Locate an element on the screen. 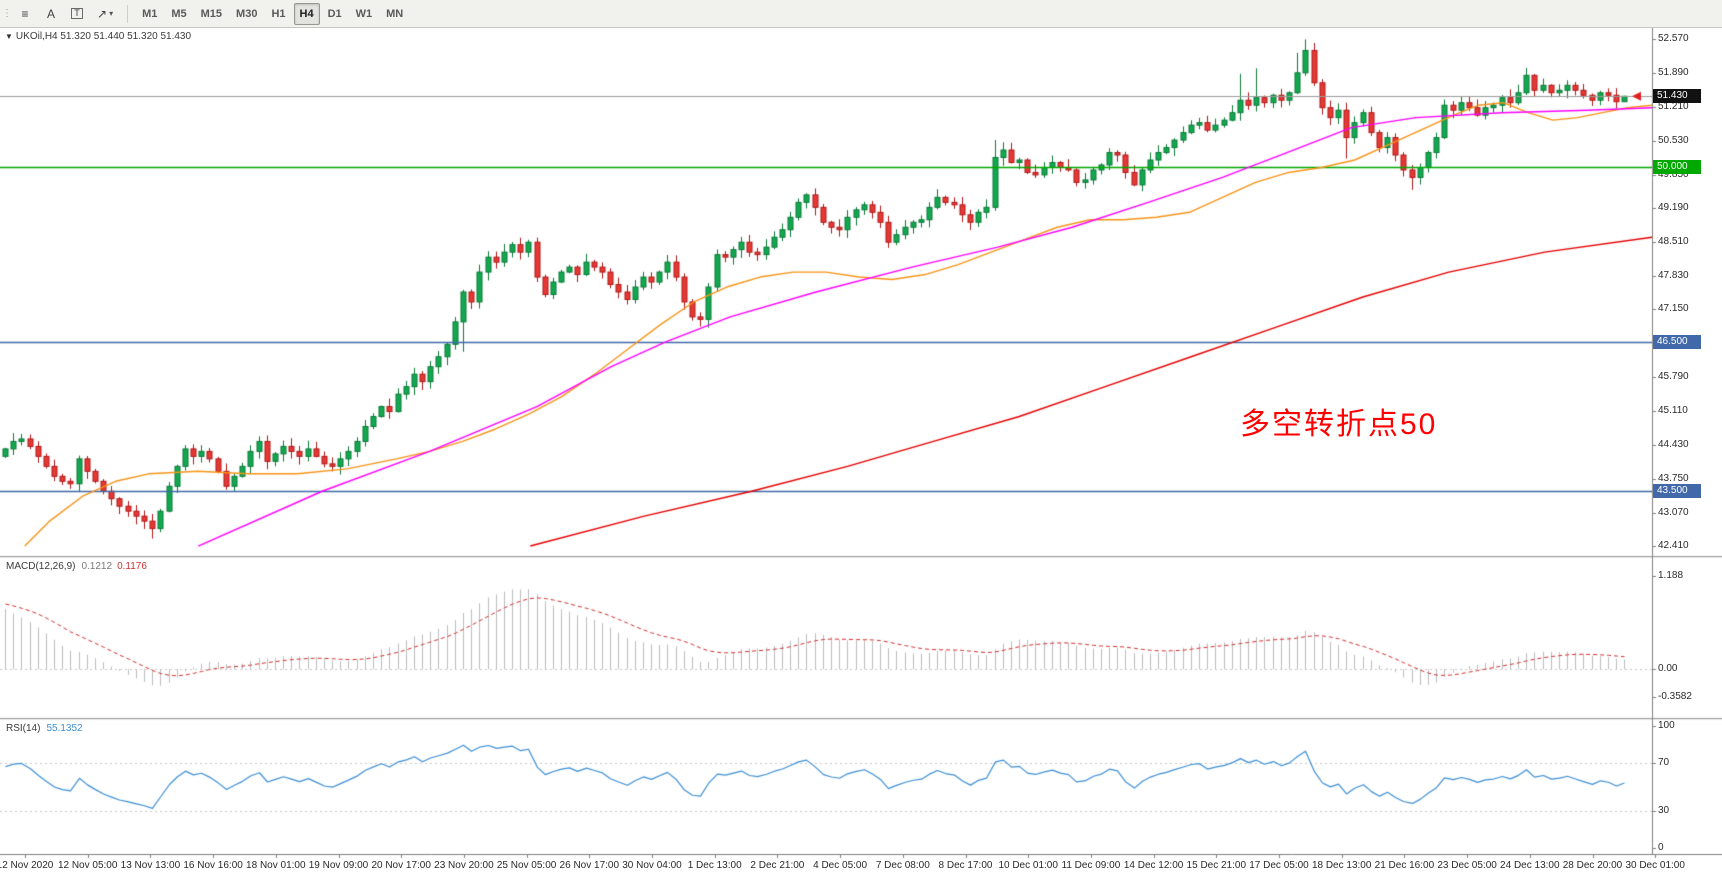  price-axis-tag: 50.000 is located at coordinates (1677, 167).